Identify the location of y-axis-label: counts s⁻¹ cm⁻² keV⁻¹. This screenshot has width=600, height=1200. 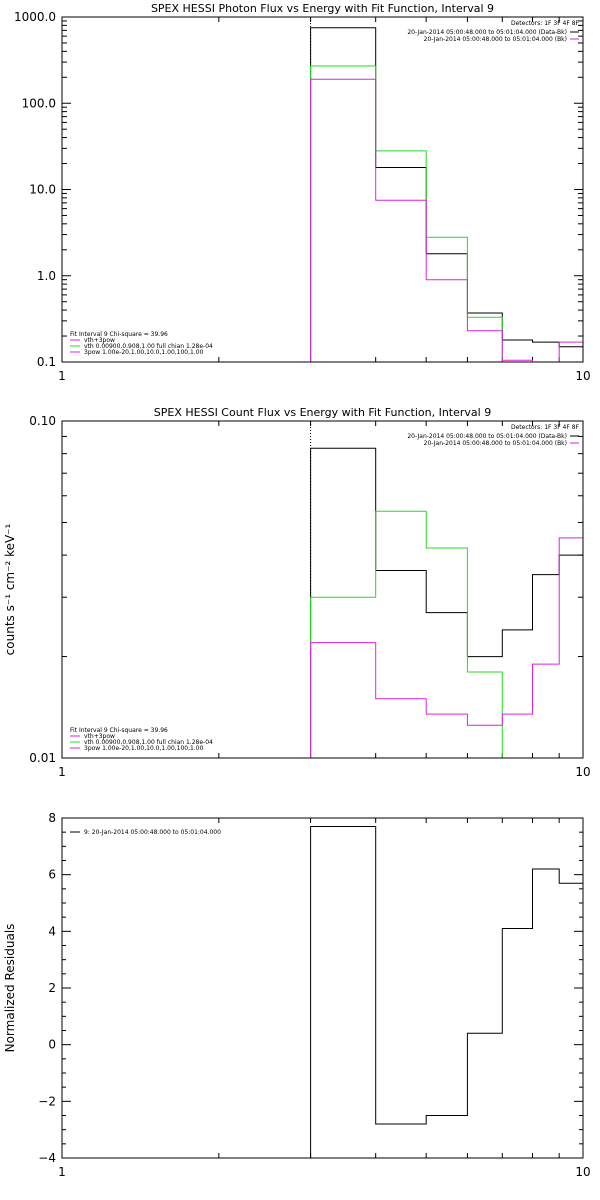
(10, 589).